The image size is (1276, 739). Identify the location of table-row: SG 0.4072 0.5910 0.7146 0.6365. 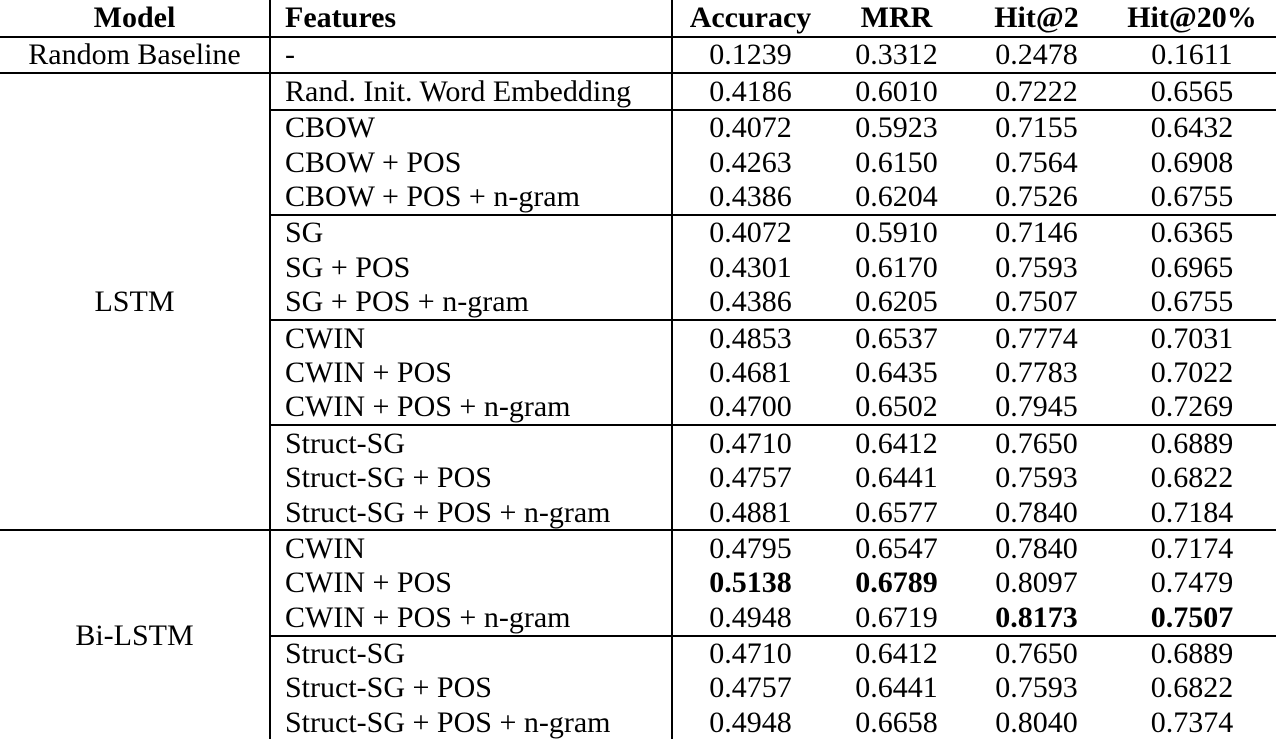
(638, 232).